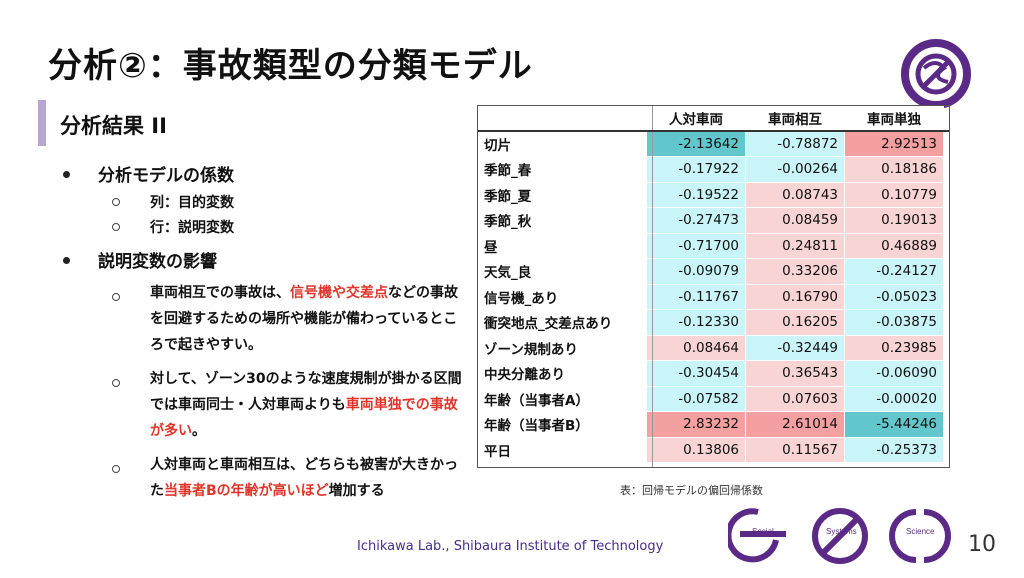 This screenshot has height=578, width=1024. What do you see at coordinates (696, 296) in the screenshot?
I see `coefficient-cell: -0.11767` at bounding box center [696, 296].